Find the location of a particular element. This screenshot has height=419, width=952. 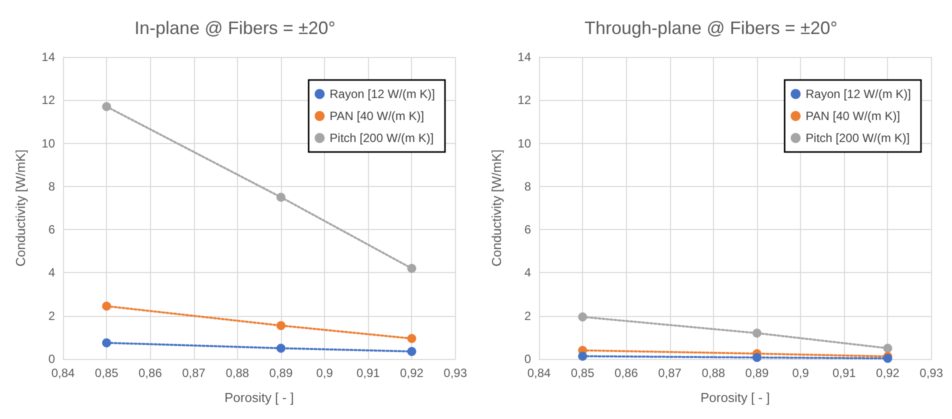

chart-title: Through-plane @ Fibers = ±20° is located at coordinates (711, 28).